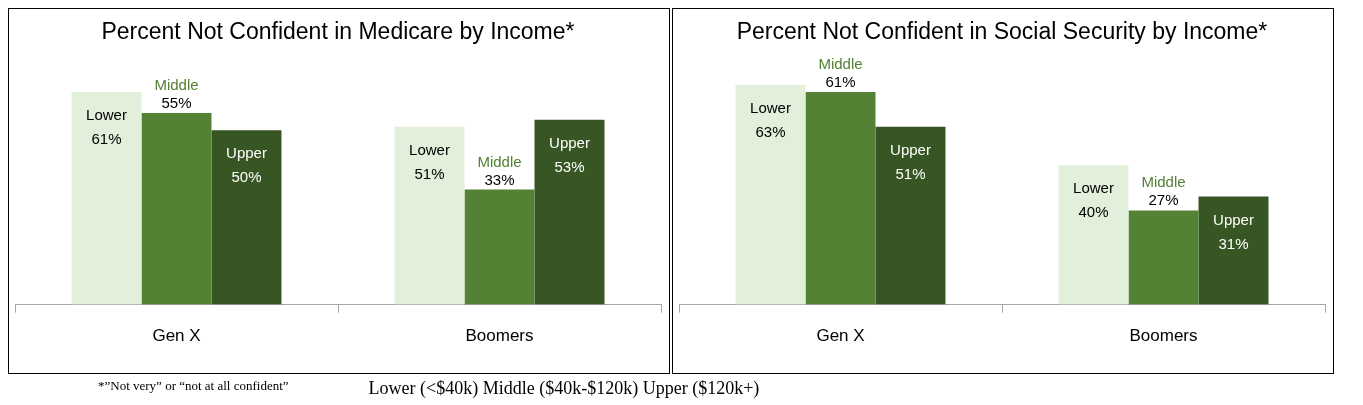  What do you see at coordinates (1093, 212) in the screenshot?
I see `data-label: 40%` at bounding box center [1093, 212].